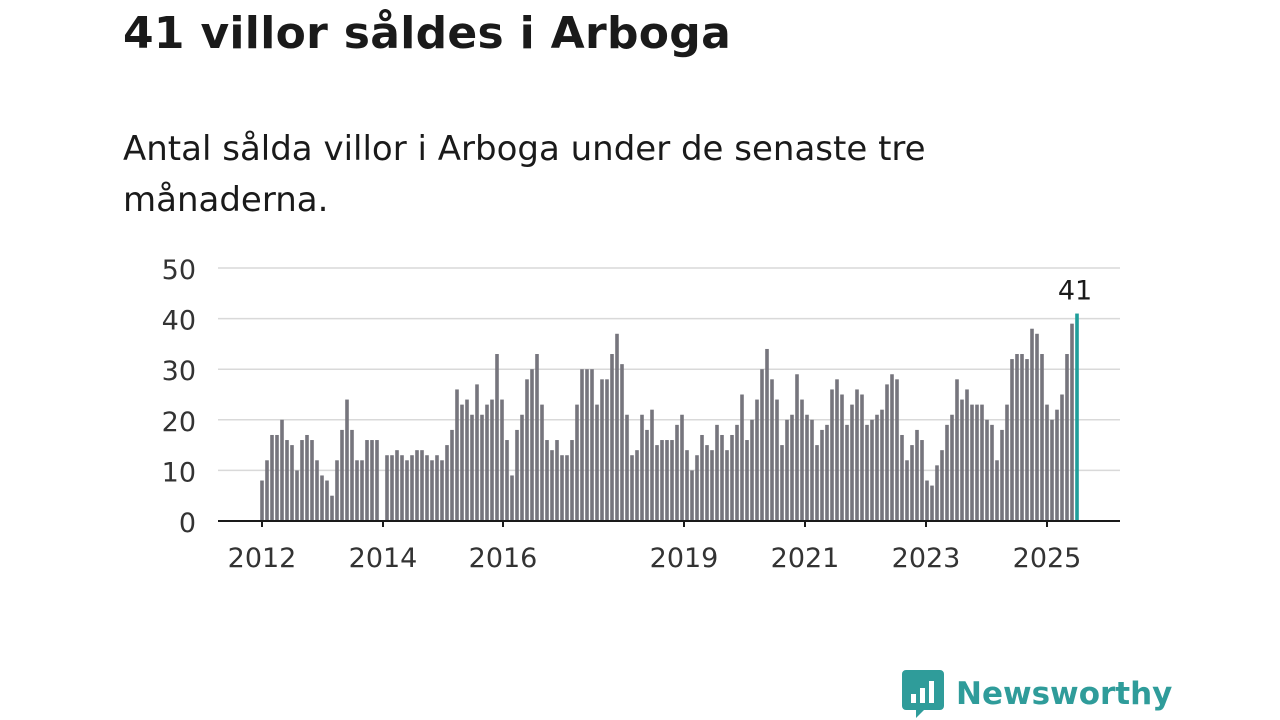  I want to click on y-tick-label: 50, so click(179, 270).